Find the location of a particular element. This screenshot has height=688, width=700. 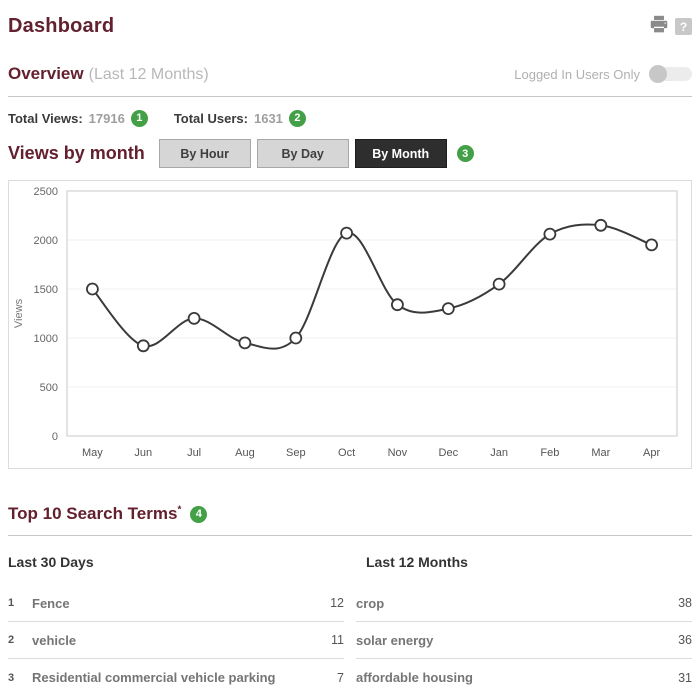

svg-text: Sep is located at coordinates (296, 453).